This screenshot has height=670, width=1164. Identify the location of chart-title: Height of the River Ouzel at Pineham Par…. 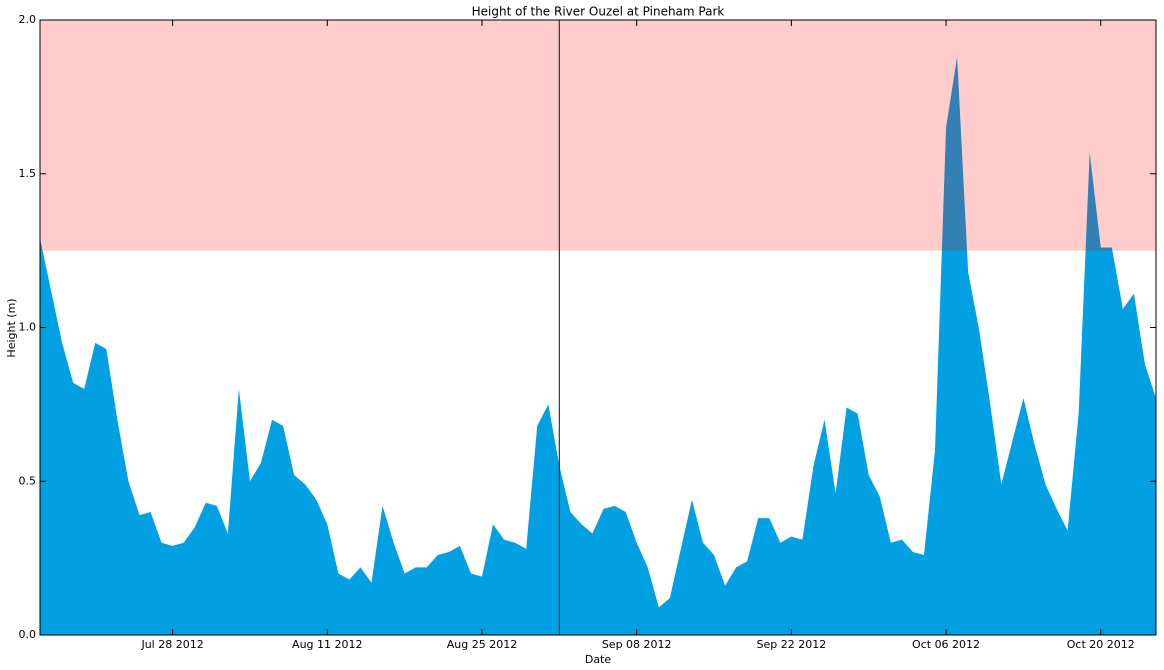
(598, 12).